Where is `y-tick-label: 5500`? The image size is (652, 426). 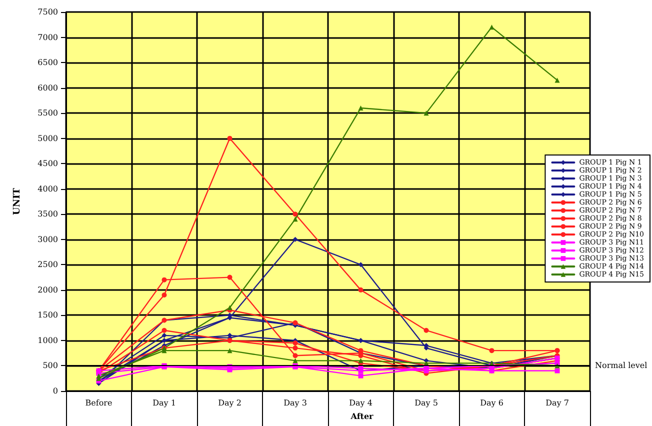 y-tick-label: 5500 is located at coordinates (48, 113).